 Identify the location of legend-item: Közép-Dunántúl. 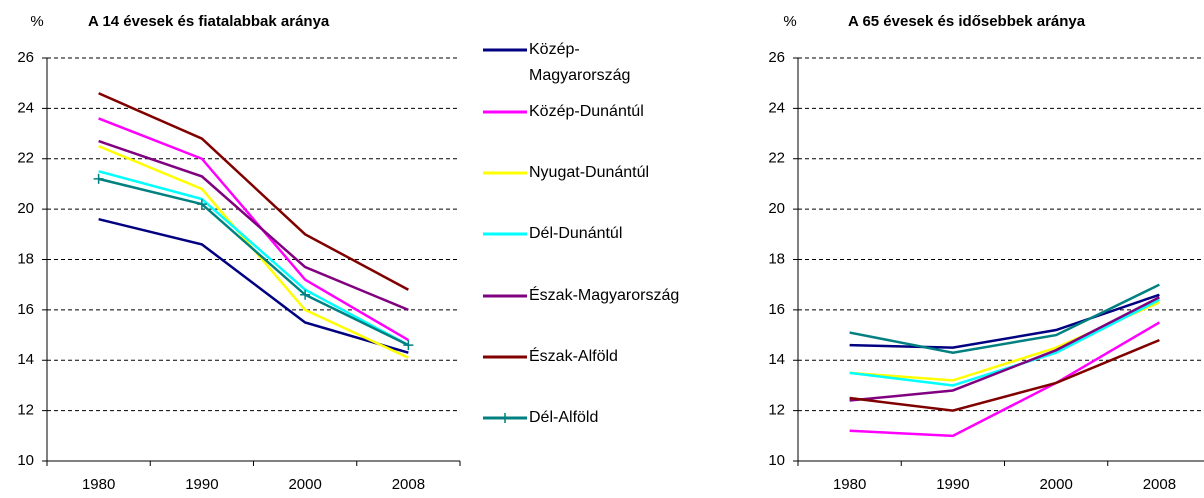
(563, 112).